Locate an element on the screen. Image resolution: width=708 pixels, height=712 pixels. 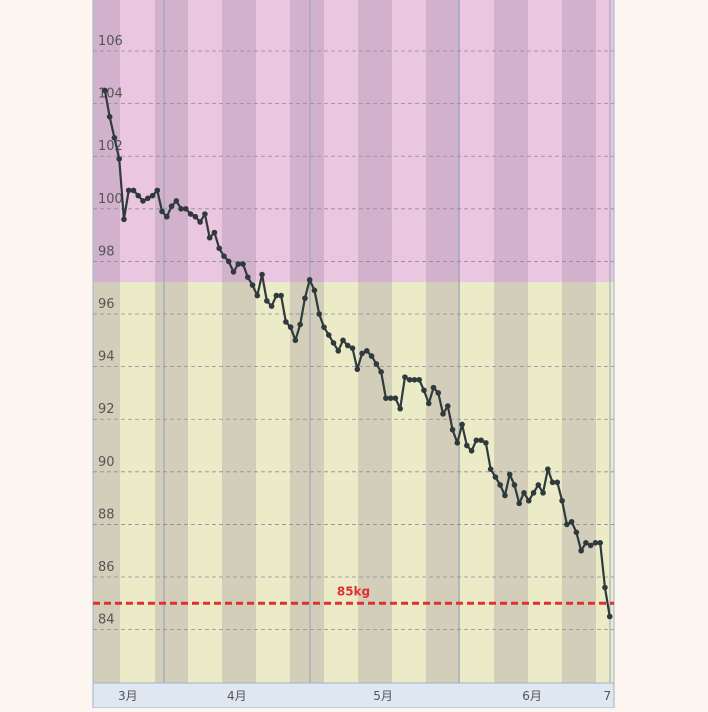
y-tick-label: 106 is located at coordinates (110, 41).